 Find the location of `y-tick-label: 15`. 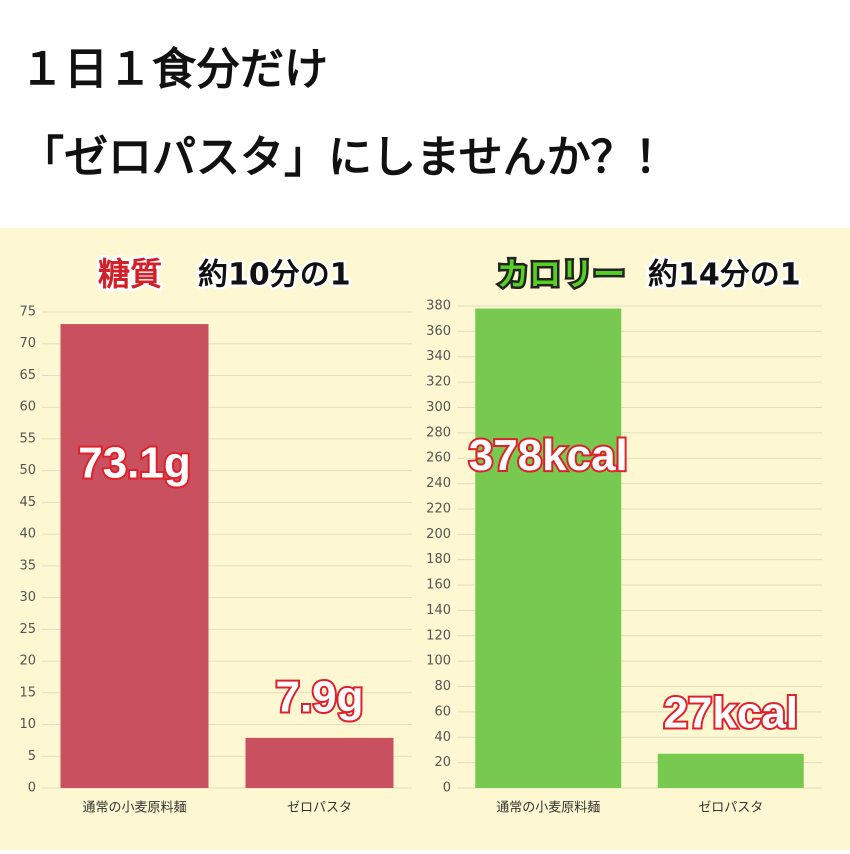

y-tick-label: 15 is located at coordinates (27, 692).